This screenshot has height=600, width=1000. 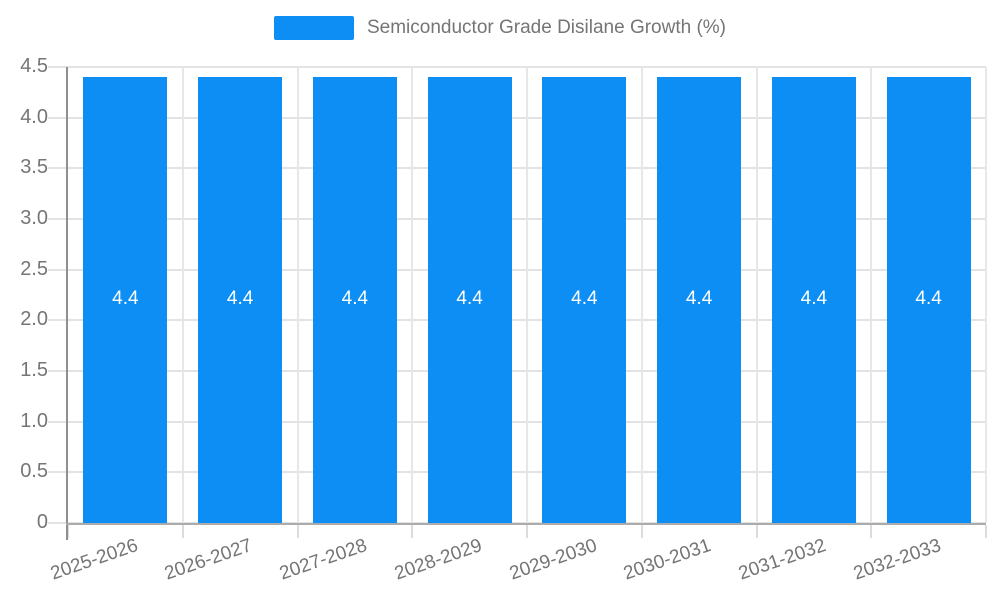 What do you see at coordinates (94, 560) in the screenshot?
I see `x-axis-tick-label: 2025-2026` at bounding box center [94, 560].